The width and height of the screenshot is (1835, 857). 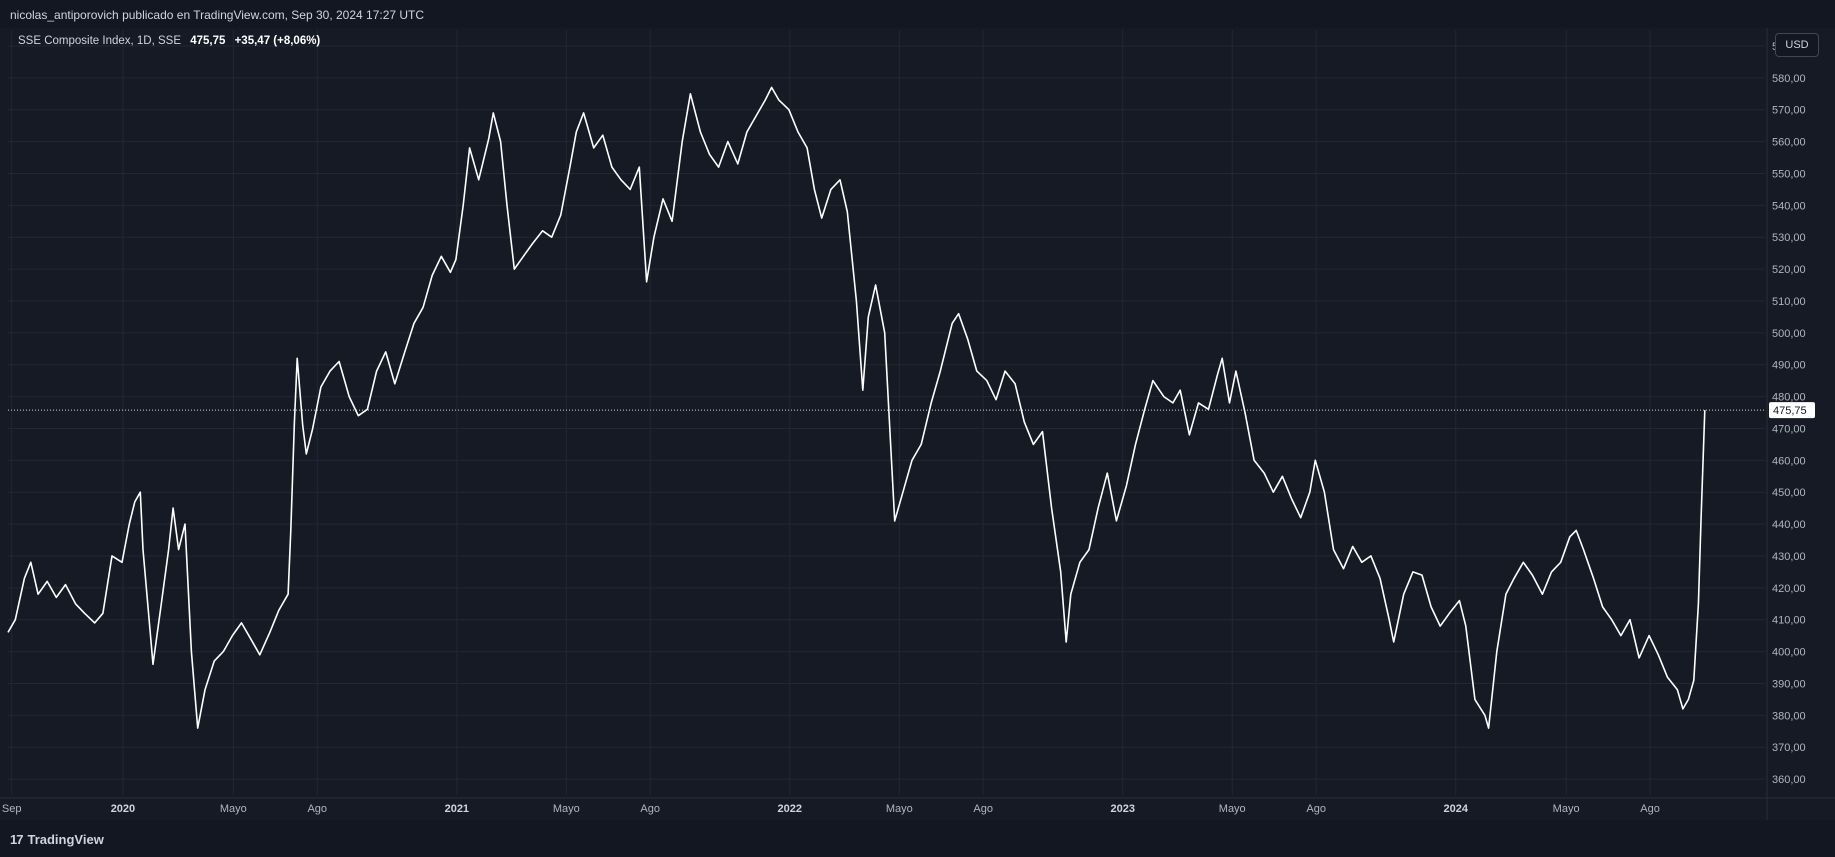 I want to click on y-tick-label: 530,00, so click(x=1789, y=238).